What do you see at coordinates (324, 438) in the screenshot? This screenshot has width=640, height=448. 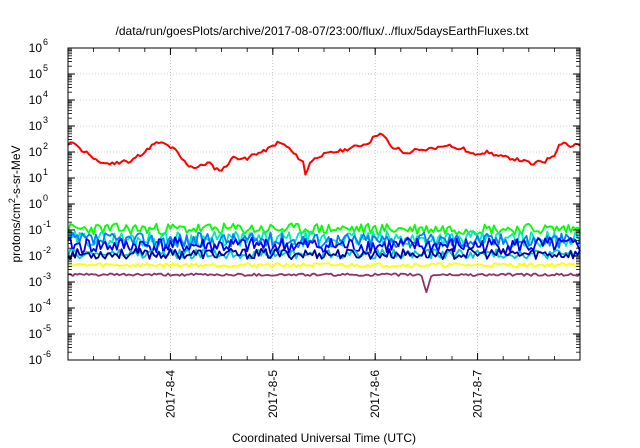 I see `x-axis-label: Coordinated Universal Time (UTC)` at bounding box center [324, 438].